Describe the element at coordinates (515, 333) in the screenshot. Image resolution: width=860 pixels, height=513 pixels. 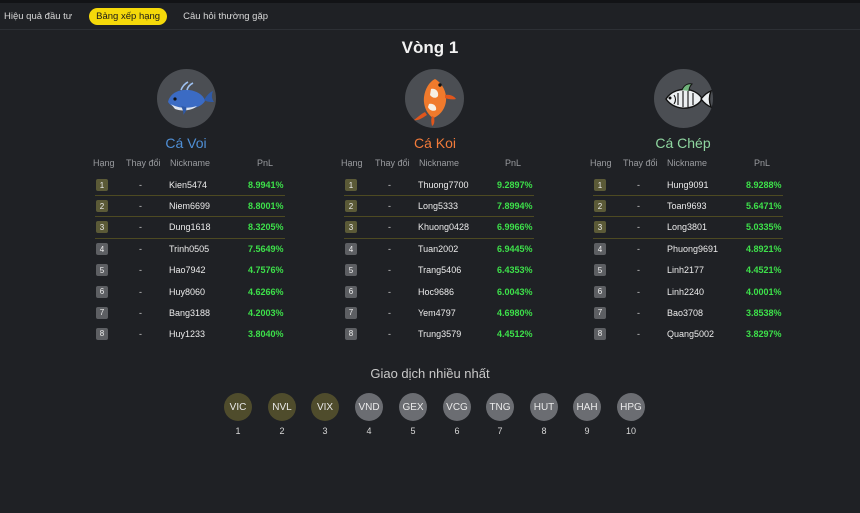
I see `pnl-cell: 4.4512%` at that location.